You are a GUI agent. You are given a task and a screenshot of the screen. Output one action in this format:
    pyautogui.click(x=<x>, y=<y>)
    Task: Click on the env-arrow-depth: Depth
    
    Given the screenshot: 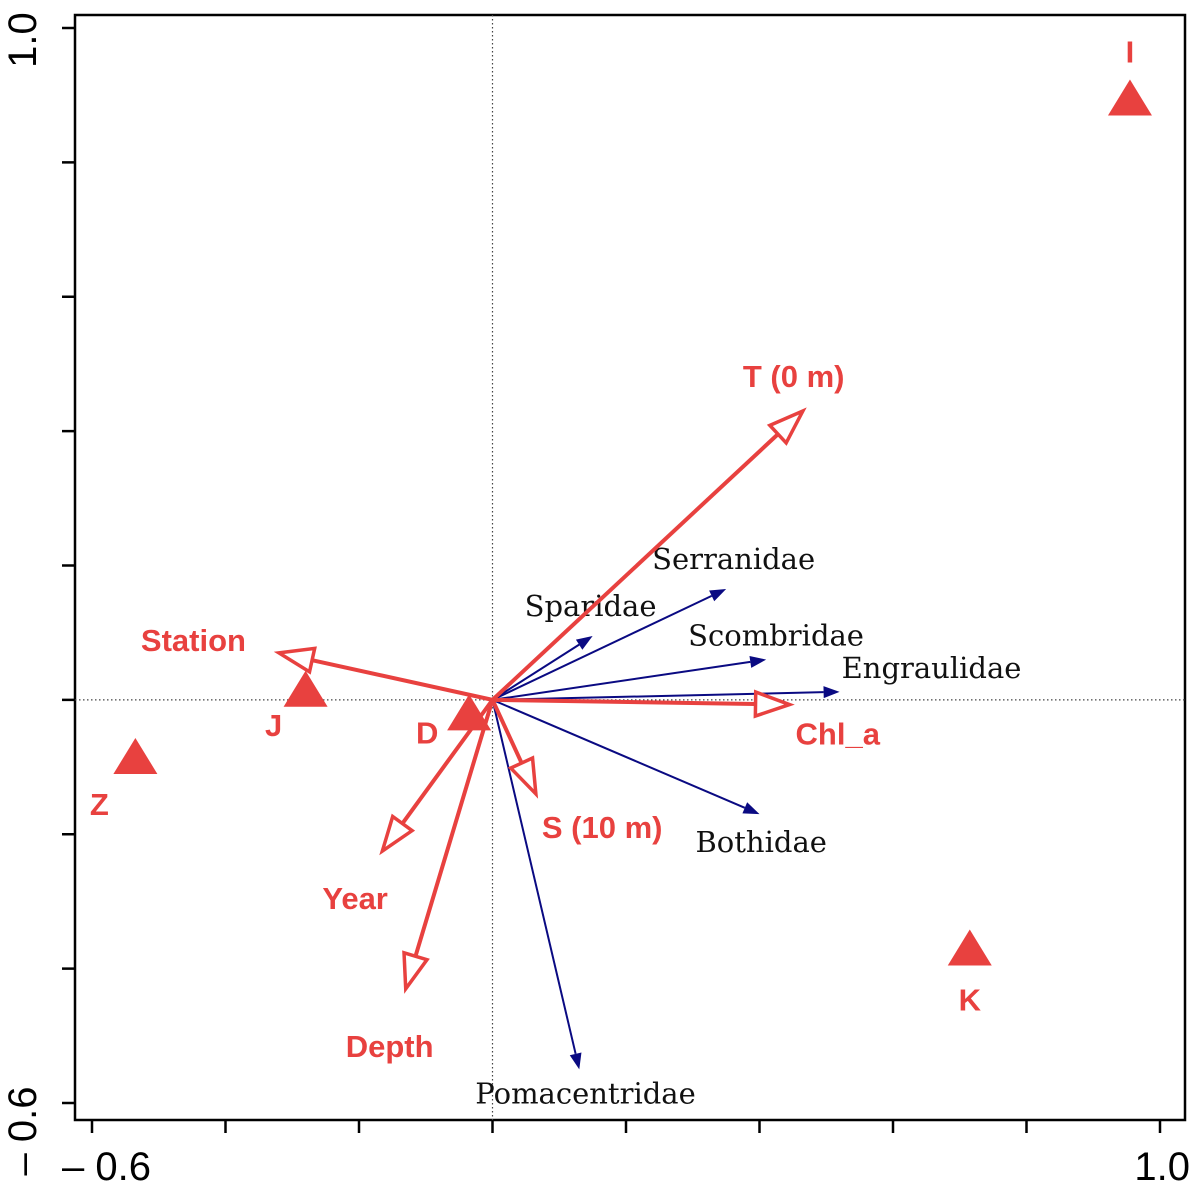 What is the action you would take?
    pyautogui.click(x=420, y=881)
    